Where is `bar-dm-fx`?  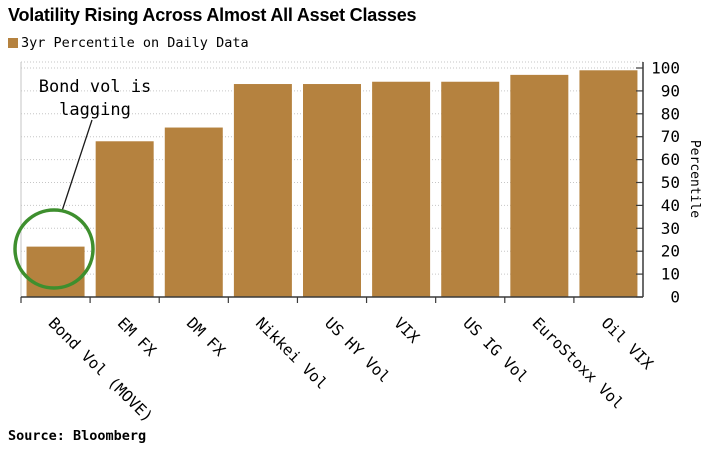
bar-dm-fx is located at coordinates (193, 212).